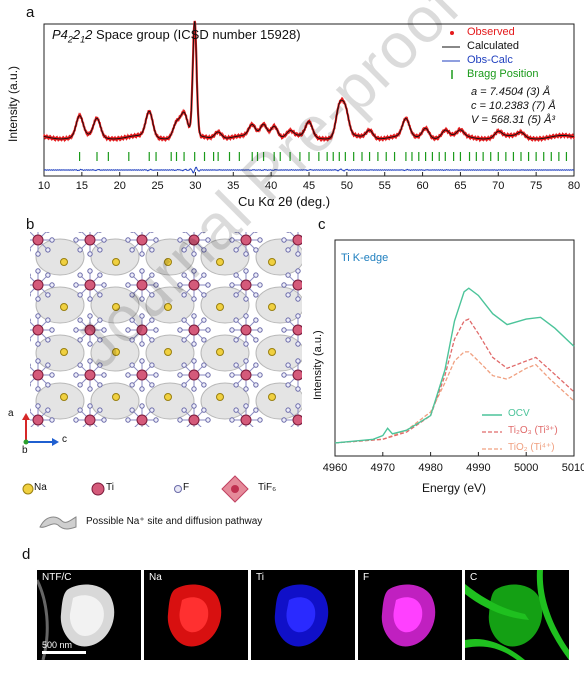 This screenshot has width=584, height=682. Describe the element at coordinates (531, 447) in the screenshot. I see `legend-tio2-label: TiO₂ (Ti⁴⁺)` at that location.